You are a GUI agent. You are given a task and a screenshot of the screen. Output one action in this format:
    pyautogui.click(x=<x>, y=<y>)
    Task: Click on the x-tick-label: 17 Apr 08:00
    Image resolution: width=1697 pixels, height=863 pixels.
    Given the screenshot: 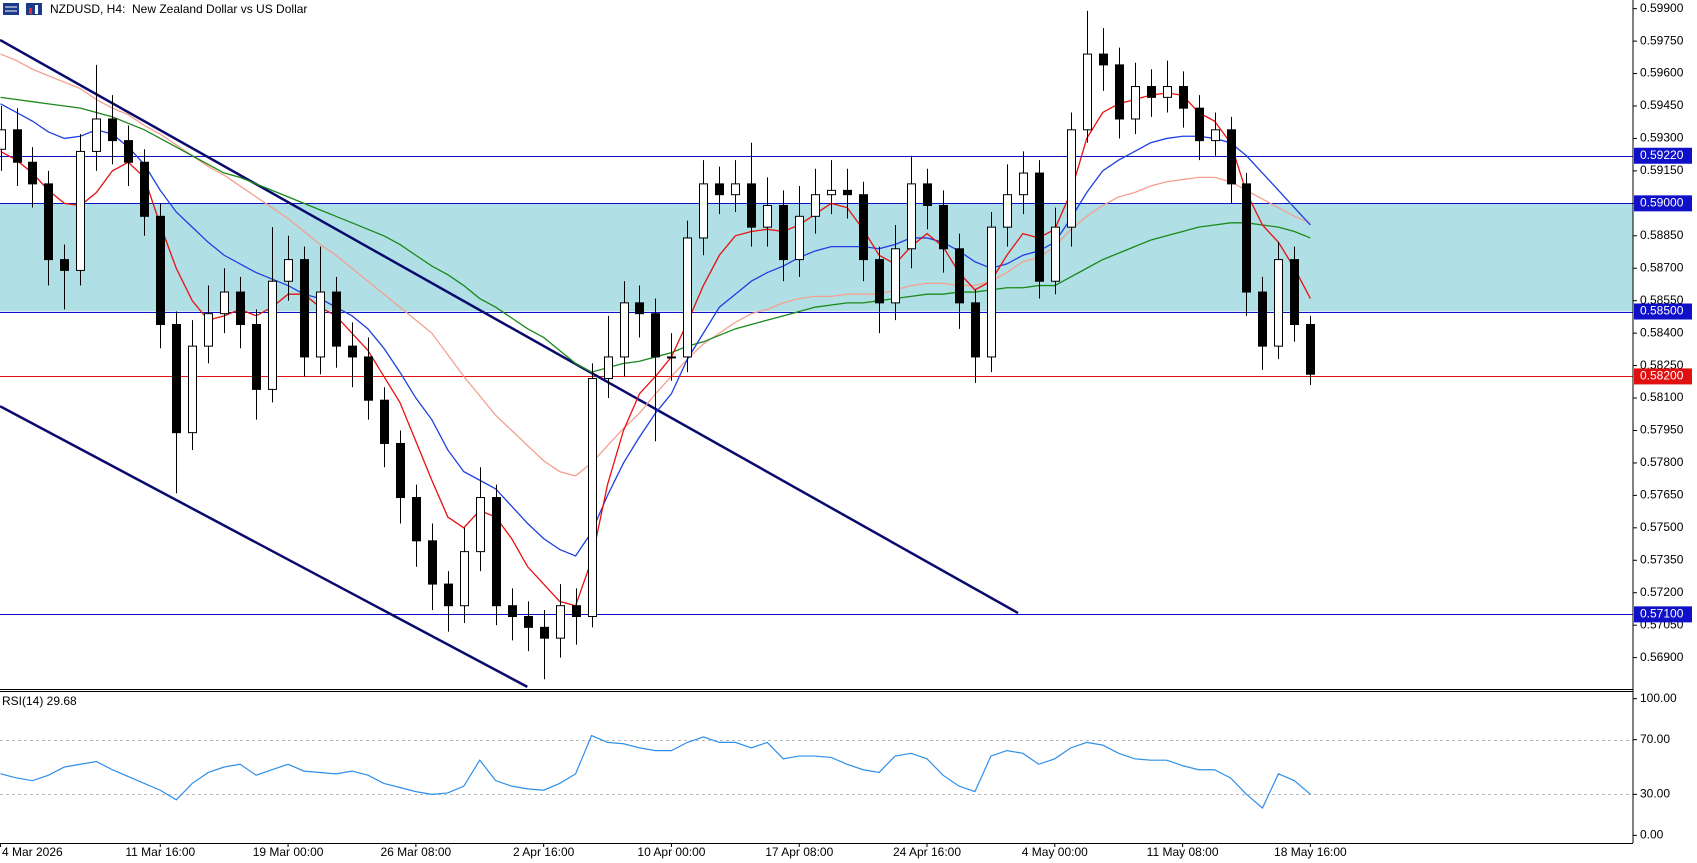 What is the action you would take?
    pyautogui.click(x=799, y=852)
    